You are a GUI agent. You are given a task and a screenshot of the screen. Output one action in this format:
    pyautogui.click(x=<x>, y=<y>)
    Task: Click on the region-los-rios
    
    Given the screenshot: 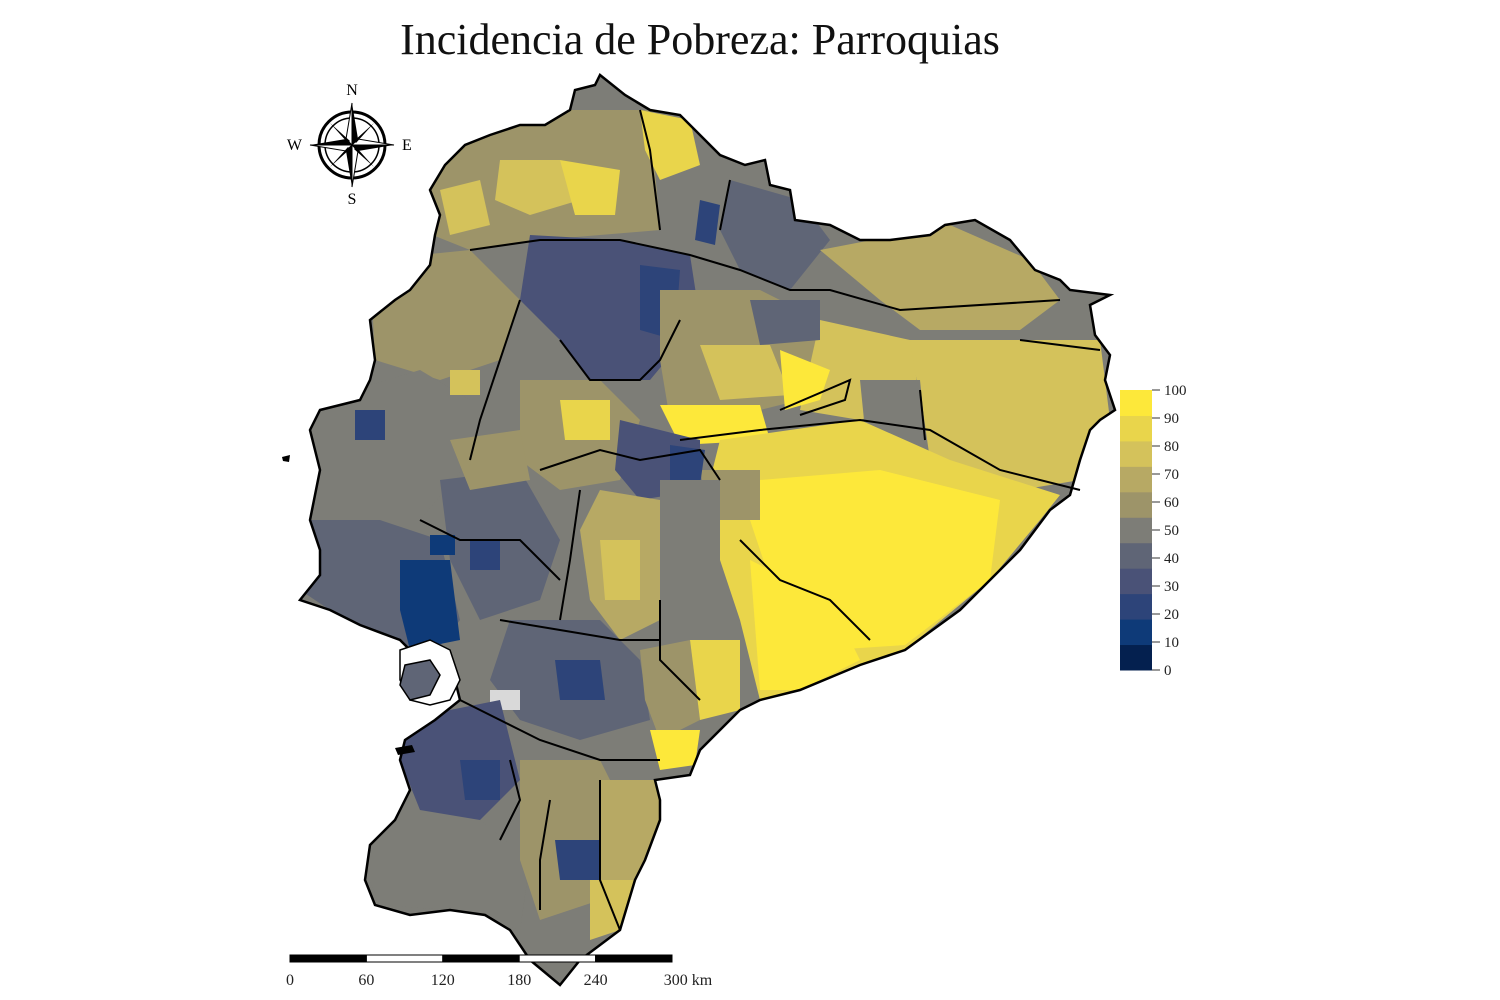 What is the action you would take?
    pyautogui.click(x=490, y=460)
    